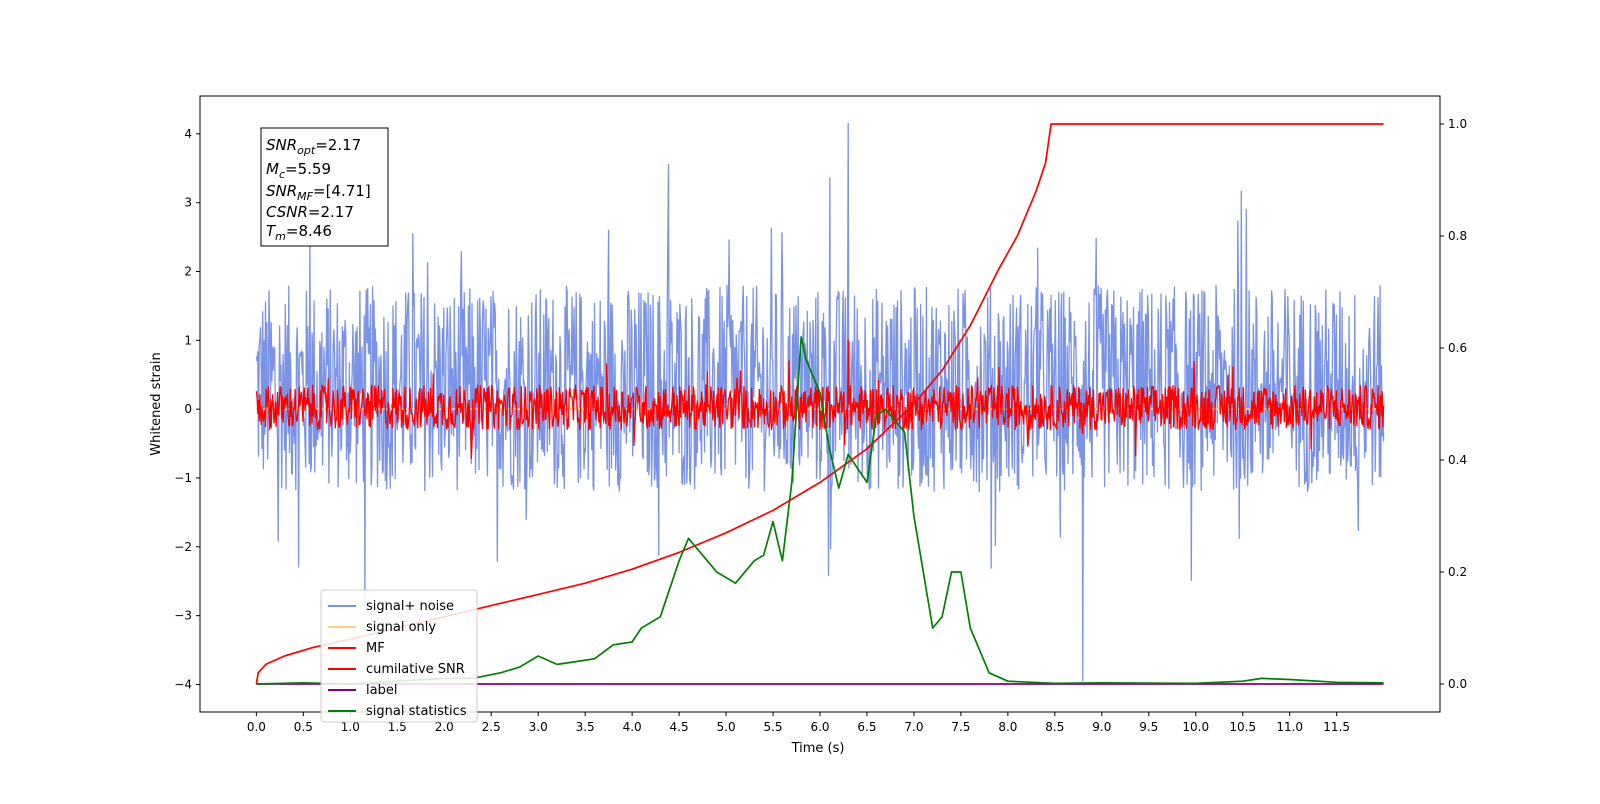  What do you see at coordinates (960, 727) in the screenshot?
I see `x-tick-label: 7.5` at bounding box center [960, 727].